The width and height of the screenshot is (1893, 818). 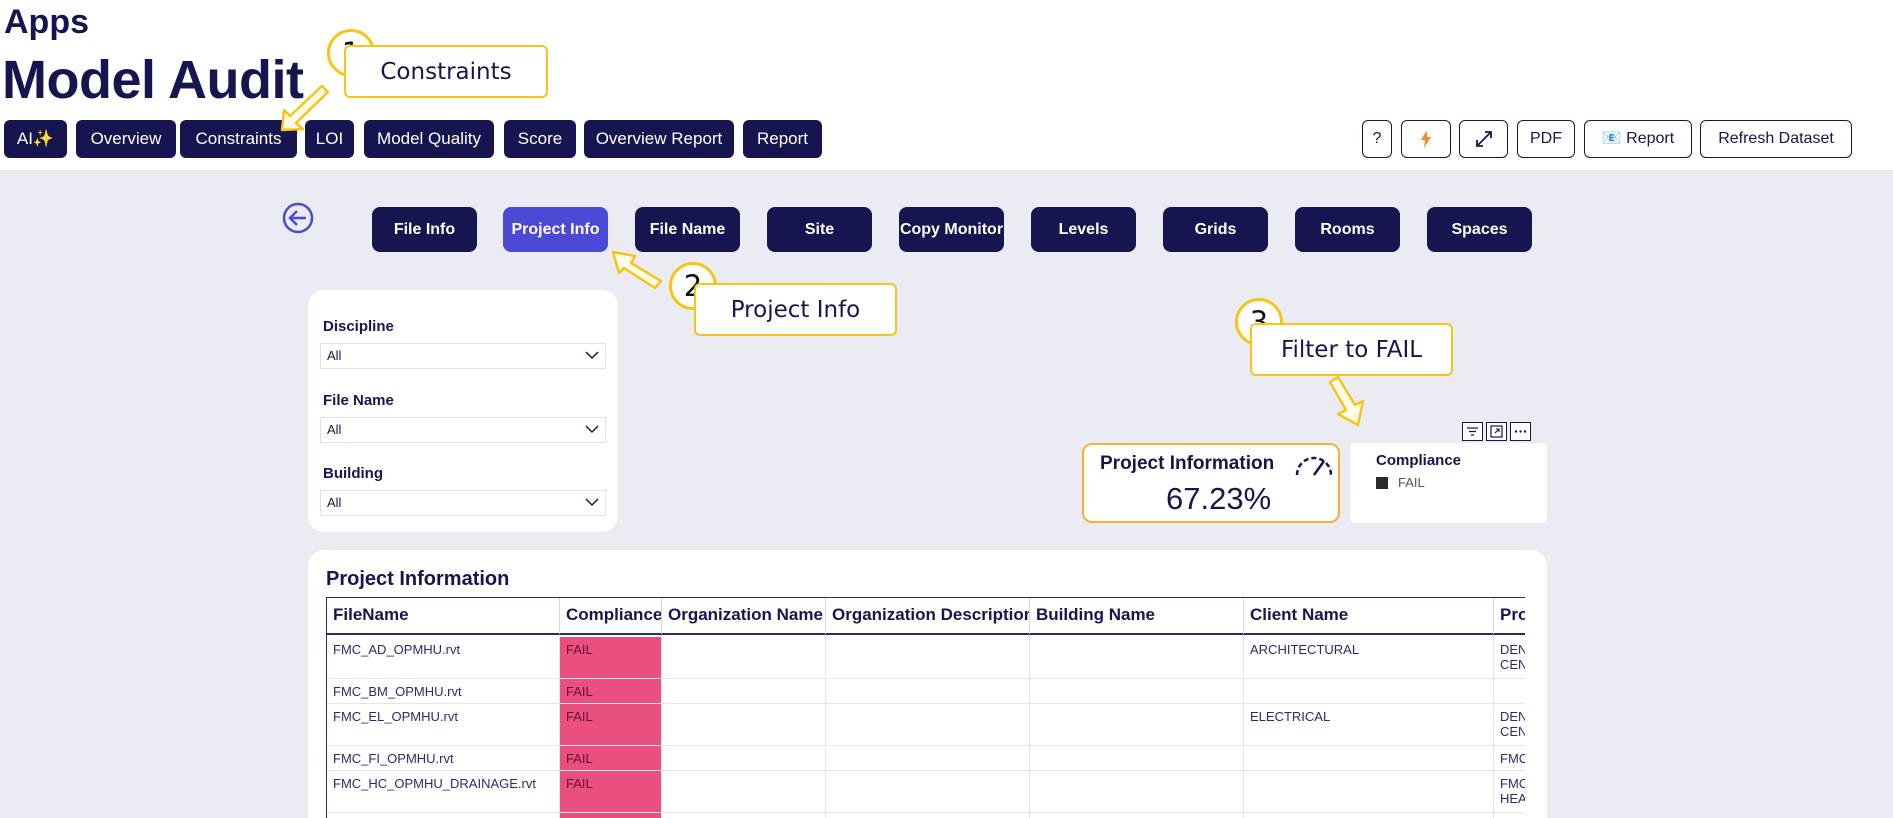 What do you see at coordinates (1448, 483) in the screenshot?
I see `compliance-legend: Compliance FAIL` at bounding box center [1448, 483].